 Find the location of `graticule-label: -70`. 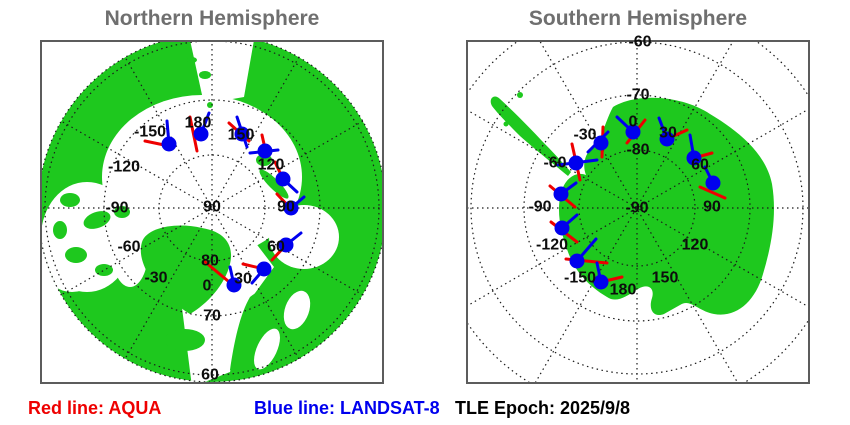

graticule-label: -70 is located at coordinates (637, 95).